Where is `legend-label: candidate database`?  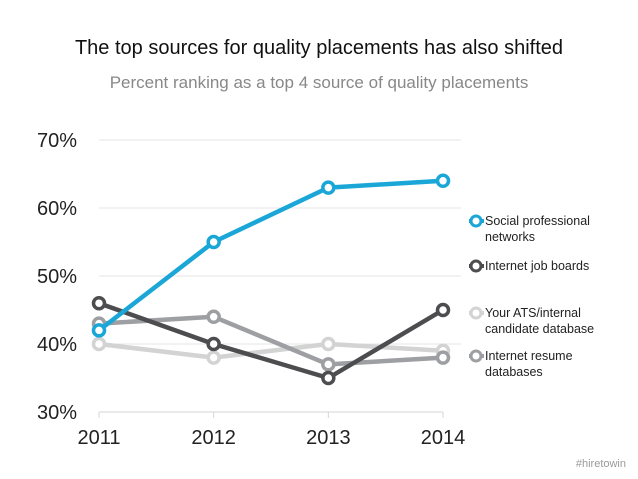 legend-label: candidate database is located at coordinates (539, 329).